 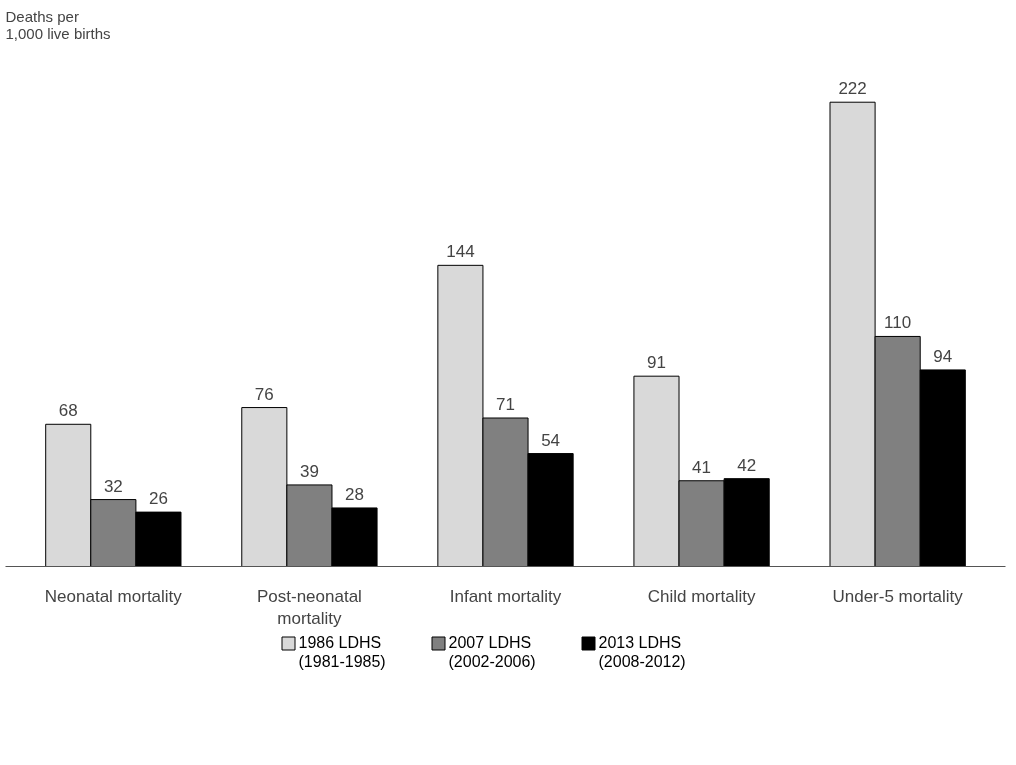 I want to click on x-tick-label: Infant mortality, so click(x=505, y=596).